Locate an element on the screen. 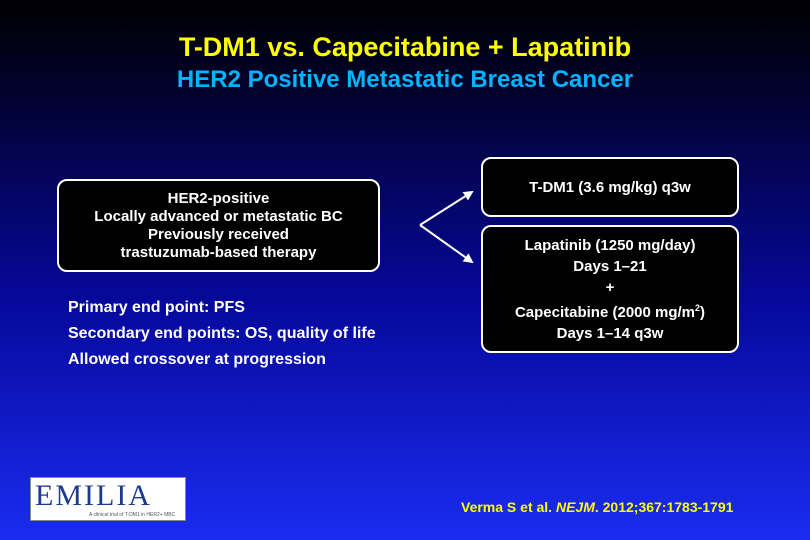  combo-superscript: 2 is located at coordinates (698, 307).